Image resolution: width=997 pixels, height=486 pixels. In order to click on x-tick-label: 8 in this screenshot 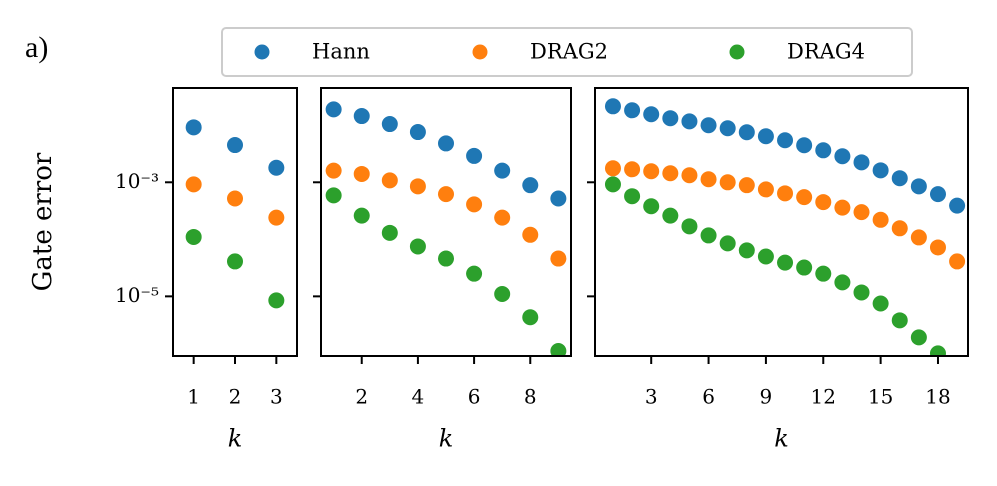, I will do `click(530, 397)`.